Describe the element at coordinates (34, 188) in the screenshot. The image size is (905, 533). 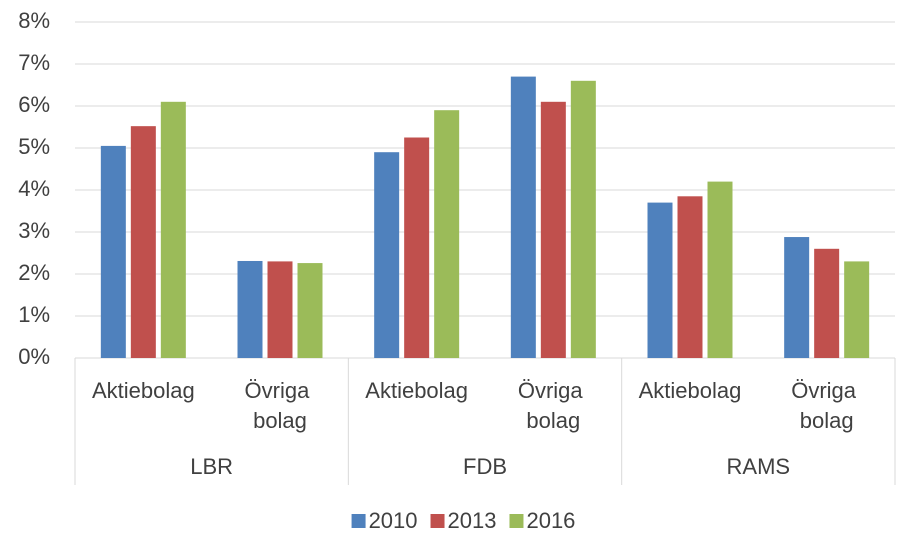
I see `y-tick-label: 4%` at that location.